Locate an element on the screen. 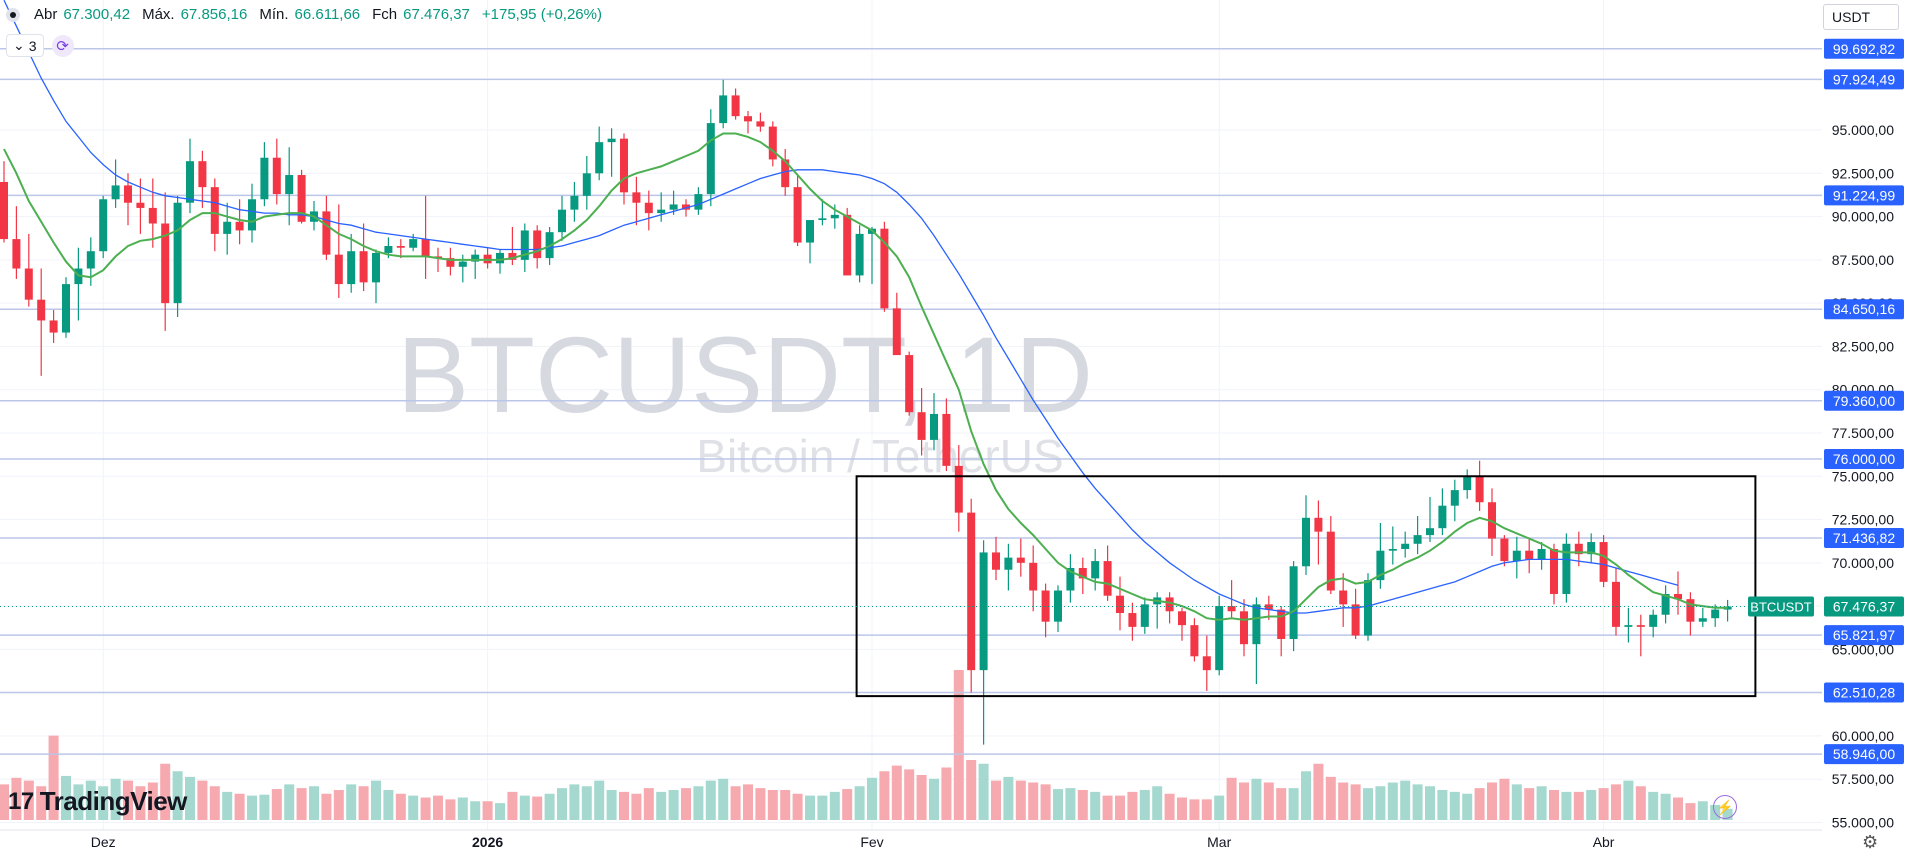 The width and height of the screenshot is (1912, 857). level-price-label: 58.946,00 is located at coordinates (1864, 754).